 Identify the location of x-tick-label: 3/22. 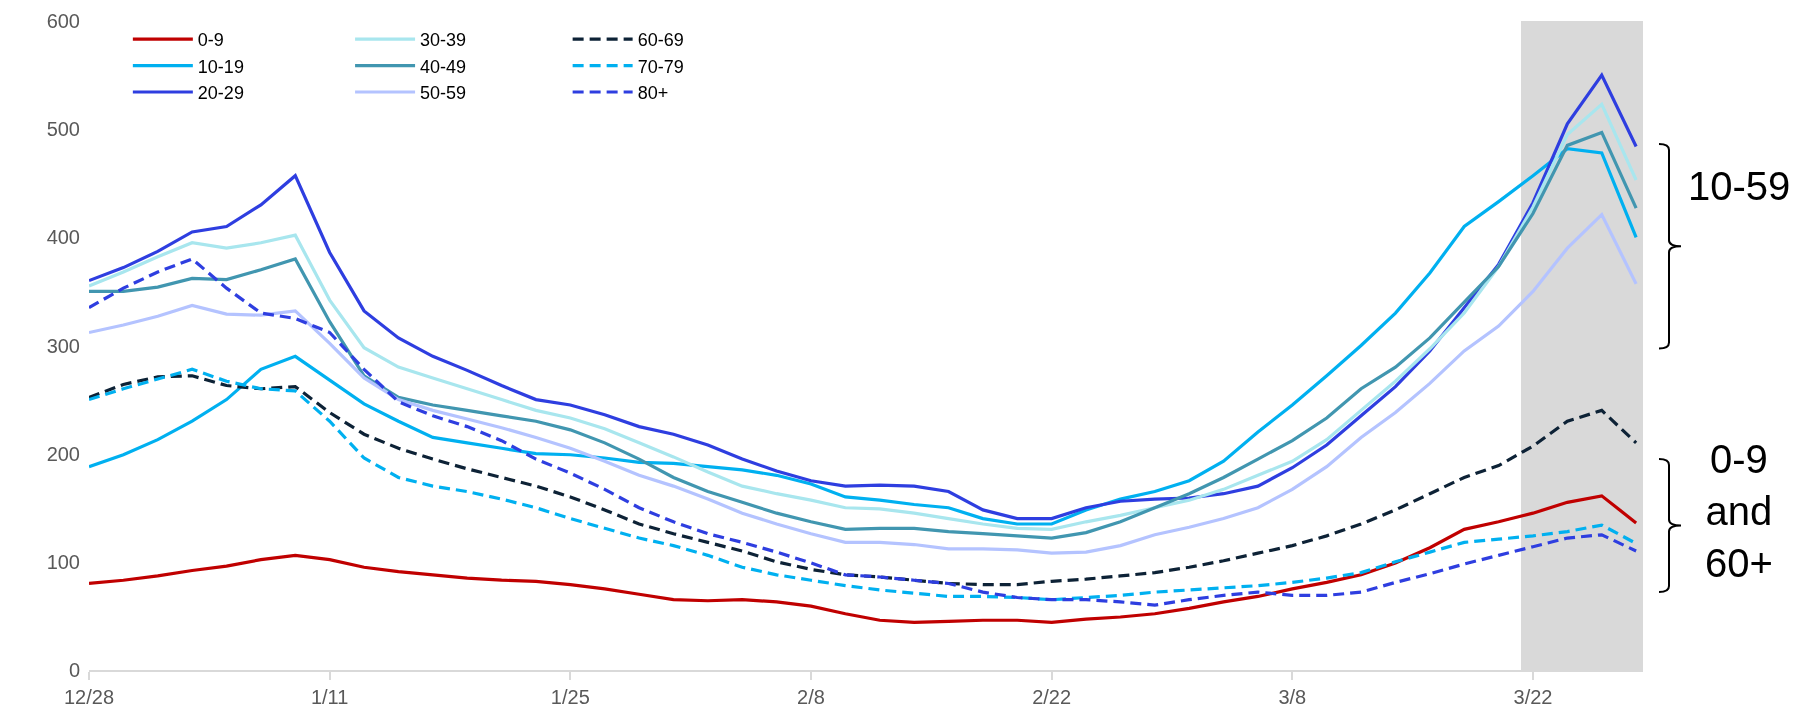
(1533, 697).